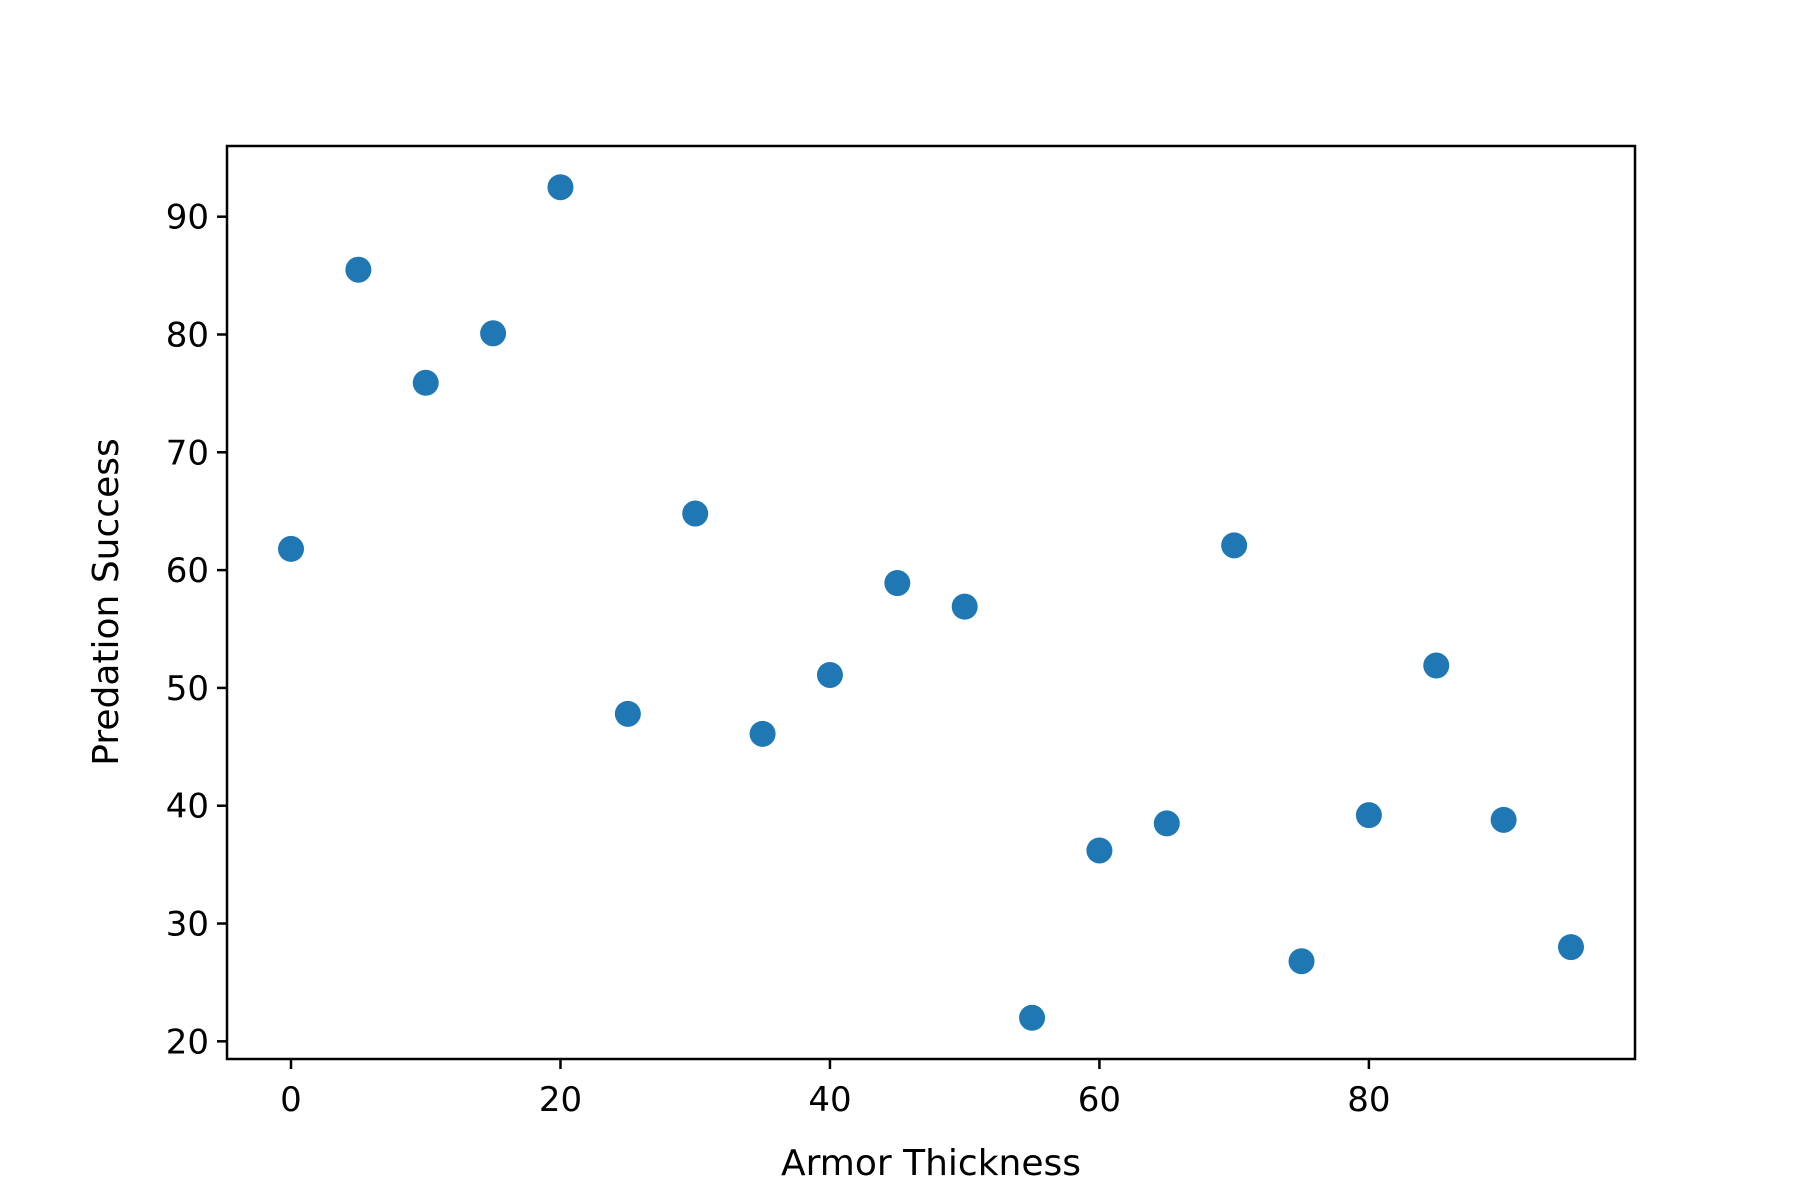  I want to click on y-tick-label: 50, so click(187, 689).